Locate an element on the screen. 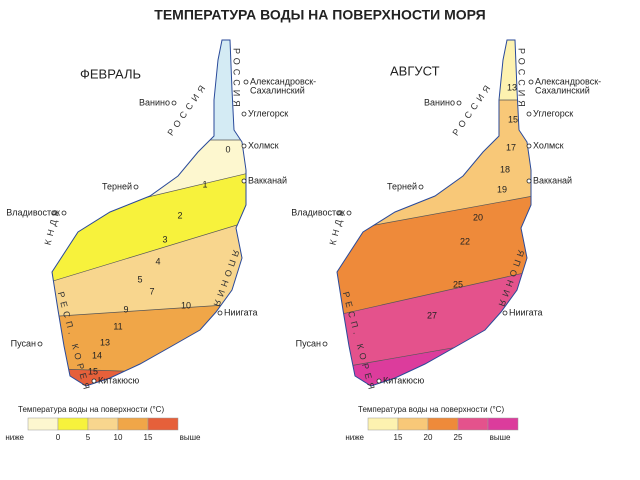 This screenshot has height=480, width=640. legend-tick: 25 is located at coordinates (458, 437).